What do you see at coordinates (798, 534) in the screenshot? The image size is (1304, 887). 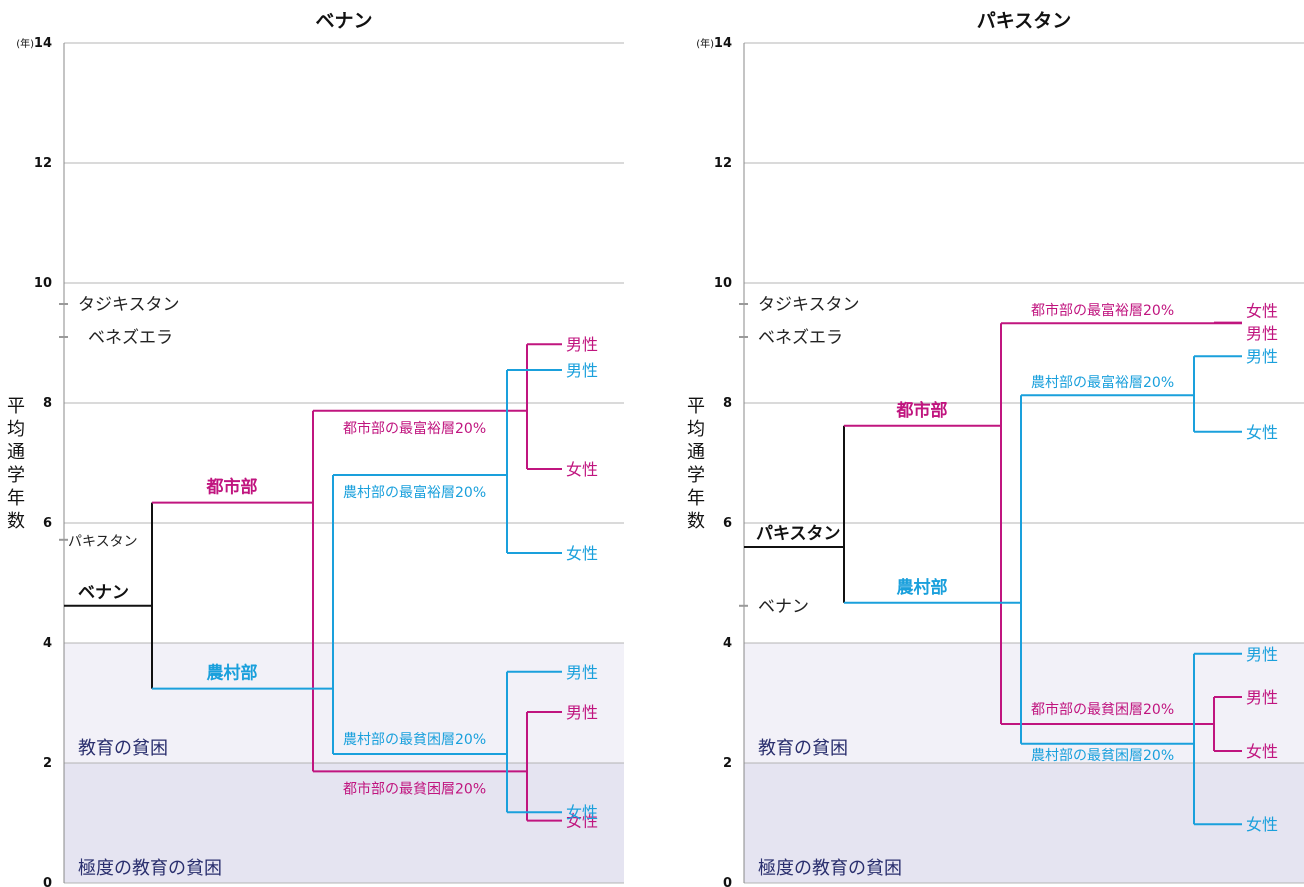 I see `national-label: パキスタン` at bounding box center [798, 534].